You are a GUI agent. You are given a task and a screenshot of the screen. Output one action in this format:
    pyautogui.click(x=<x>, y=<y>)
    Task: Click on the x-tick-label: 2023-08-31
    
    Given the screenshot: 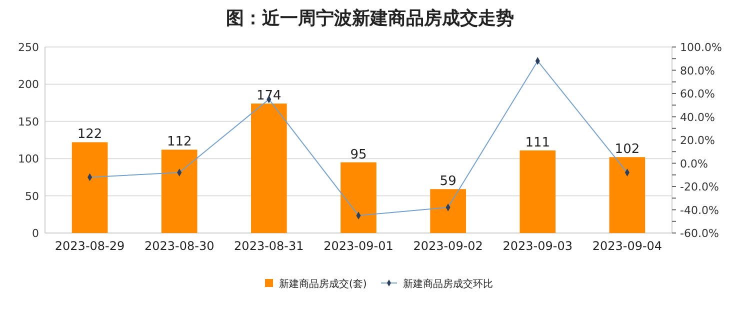 What is the action you would take?
    pyautogui.click(x=269, y=246)
    